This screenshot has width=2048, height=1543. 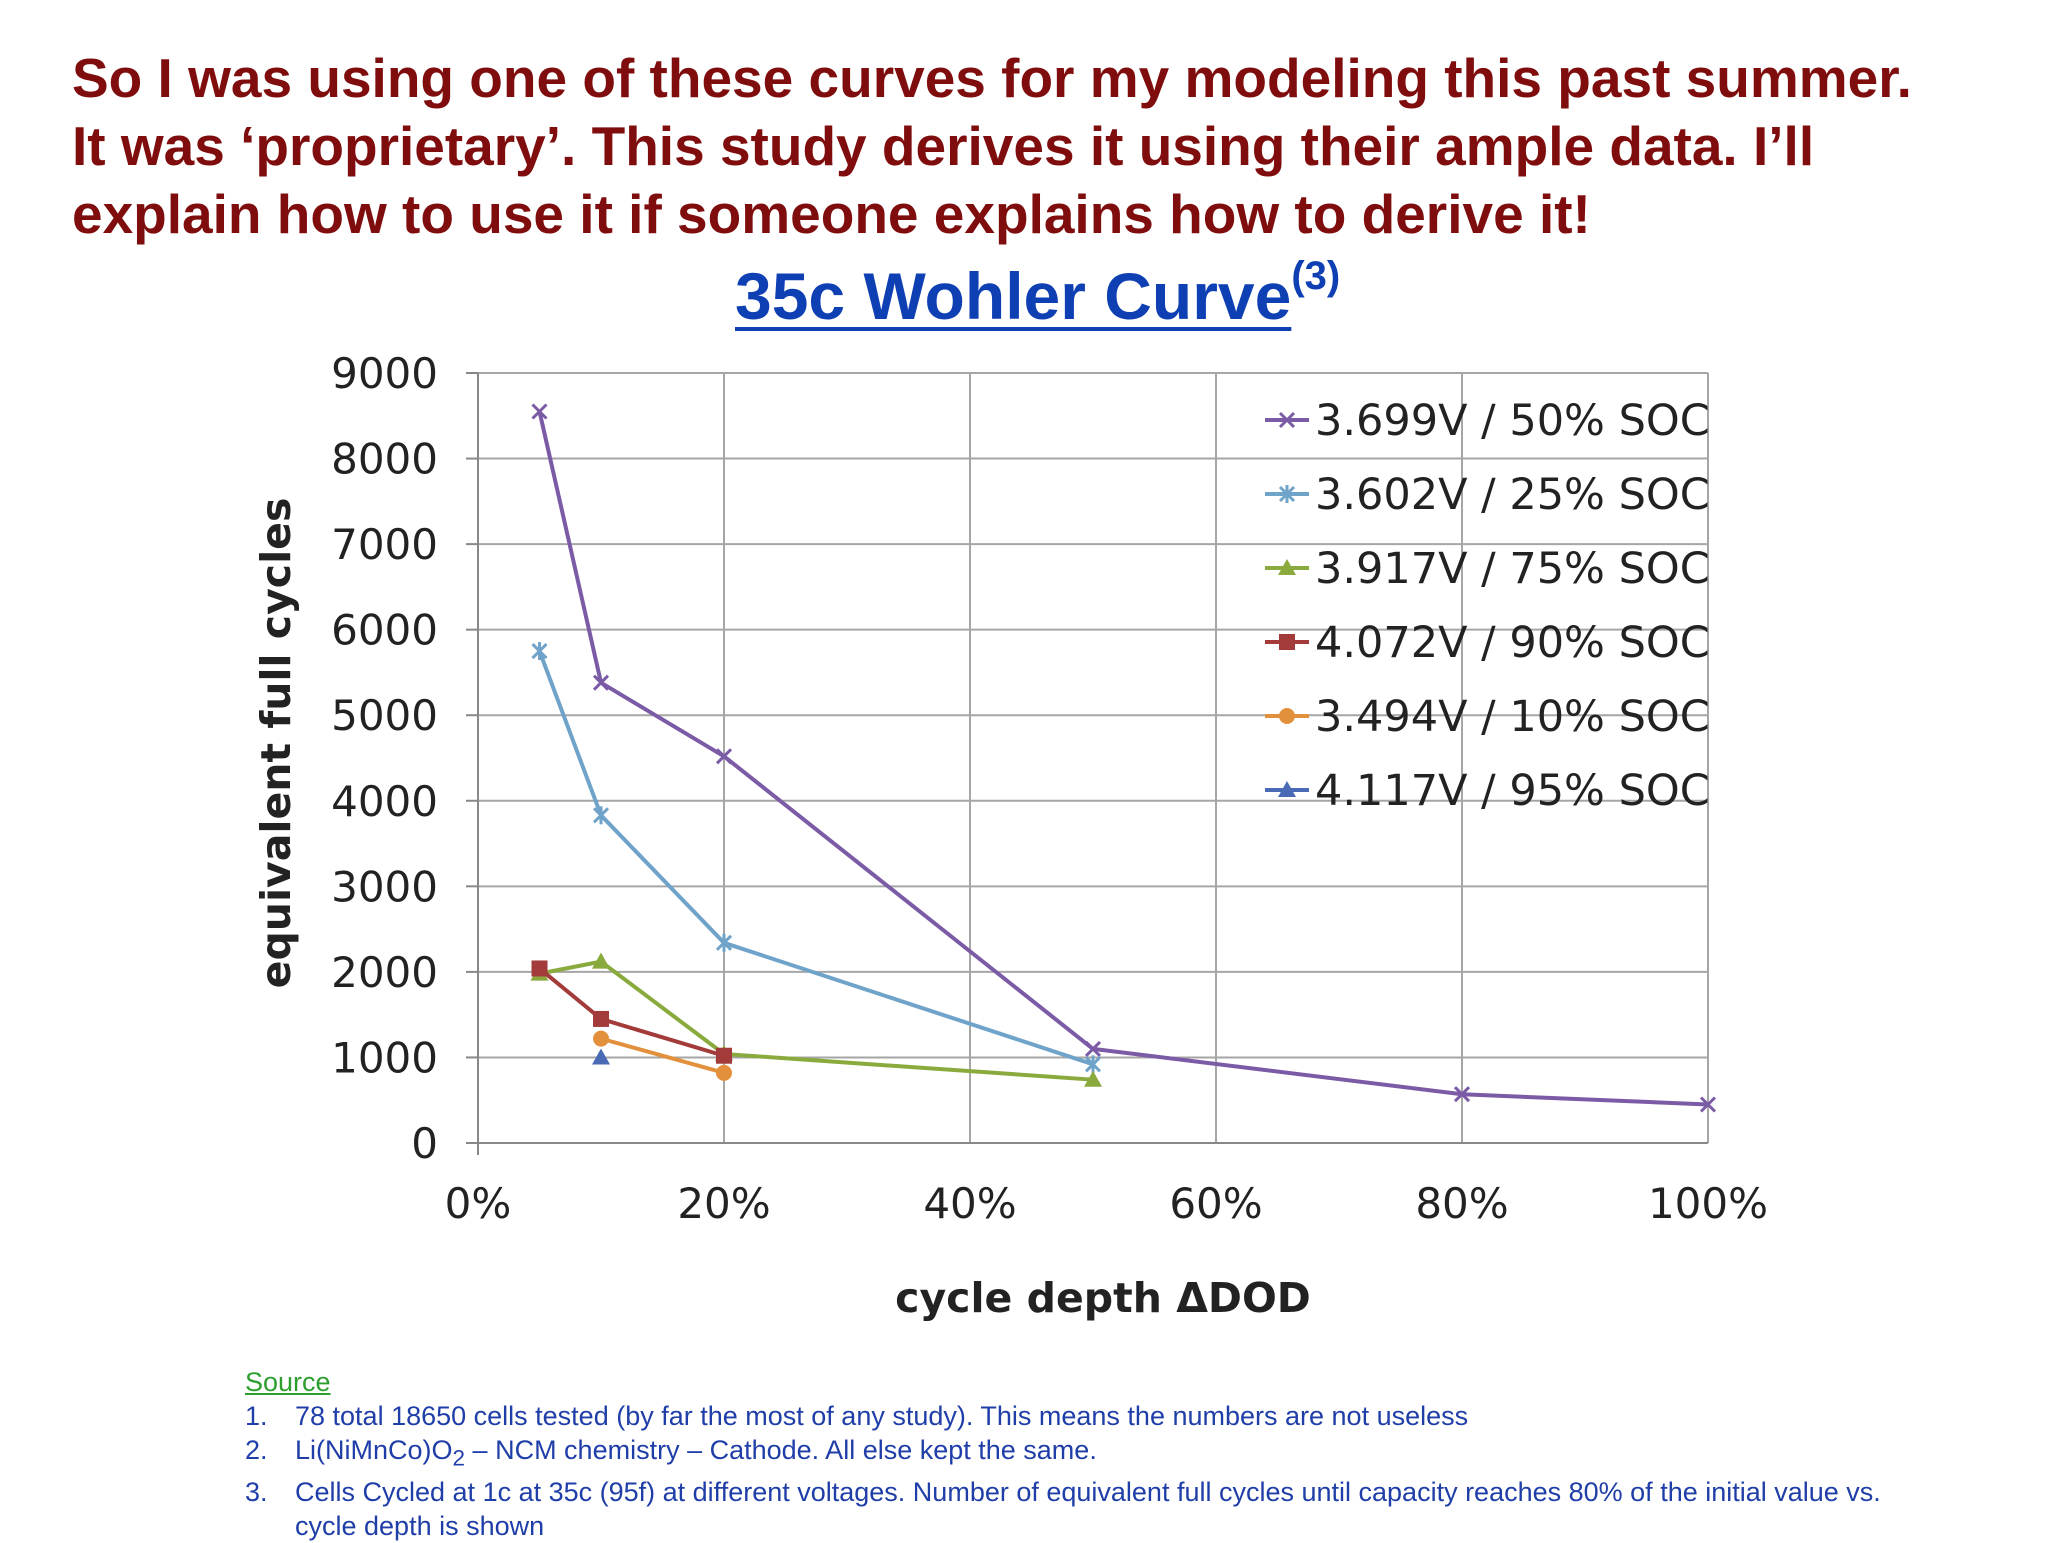 What do you see at coordinates (1512, 643) in the screenshot?
I see `legend-label: 4.072V / 90% SOC` at bounding box center [1512, 643].